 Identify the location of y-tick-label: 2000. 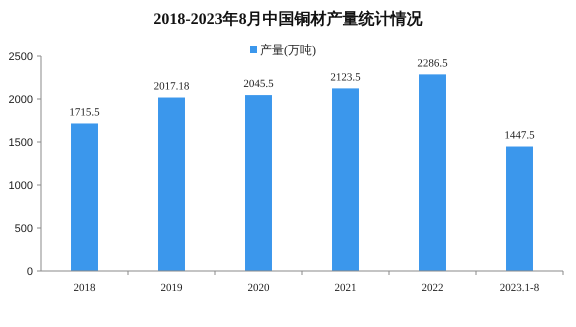
(20, 100).